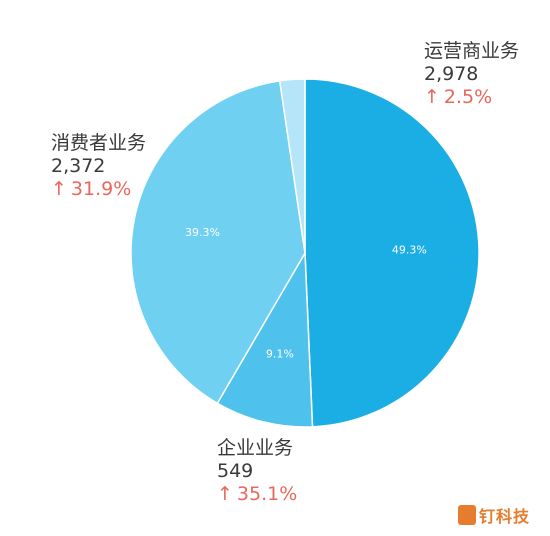  What do you see at coordinates (101, 189) in the screenshot?
I see `growth-value: 31.9%` at bounding box center [101, 189].